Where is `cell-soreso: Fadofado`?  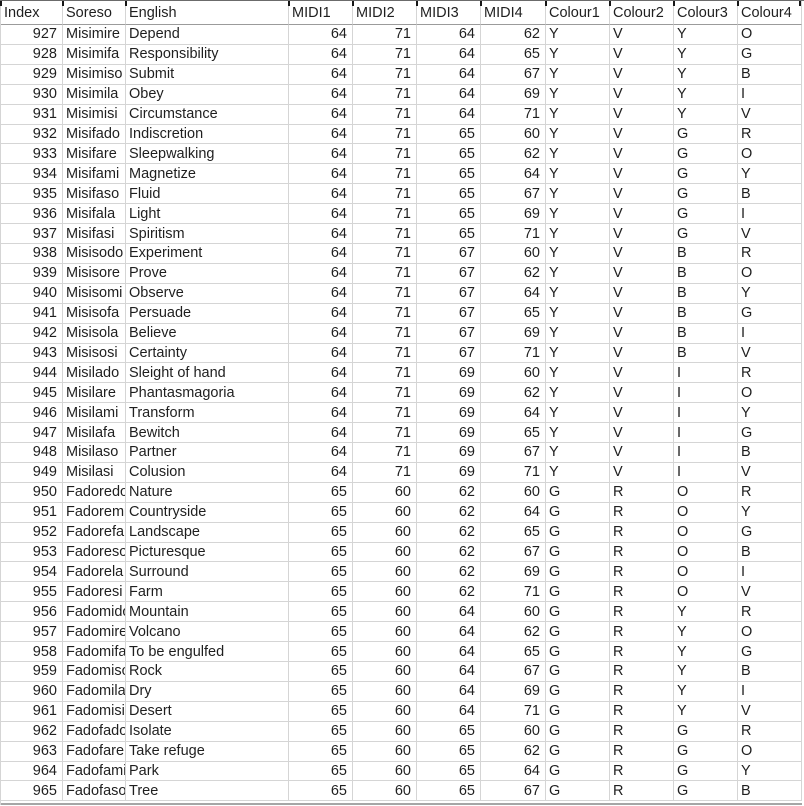 cell-soreso: Fadofado is located at coordinates (94, 731).